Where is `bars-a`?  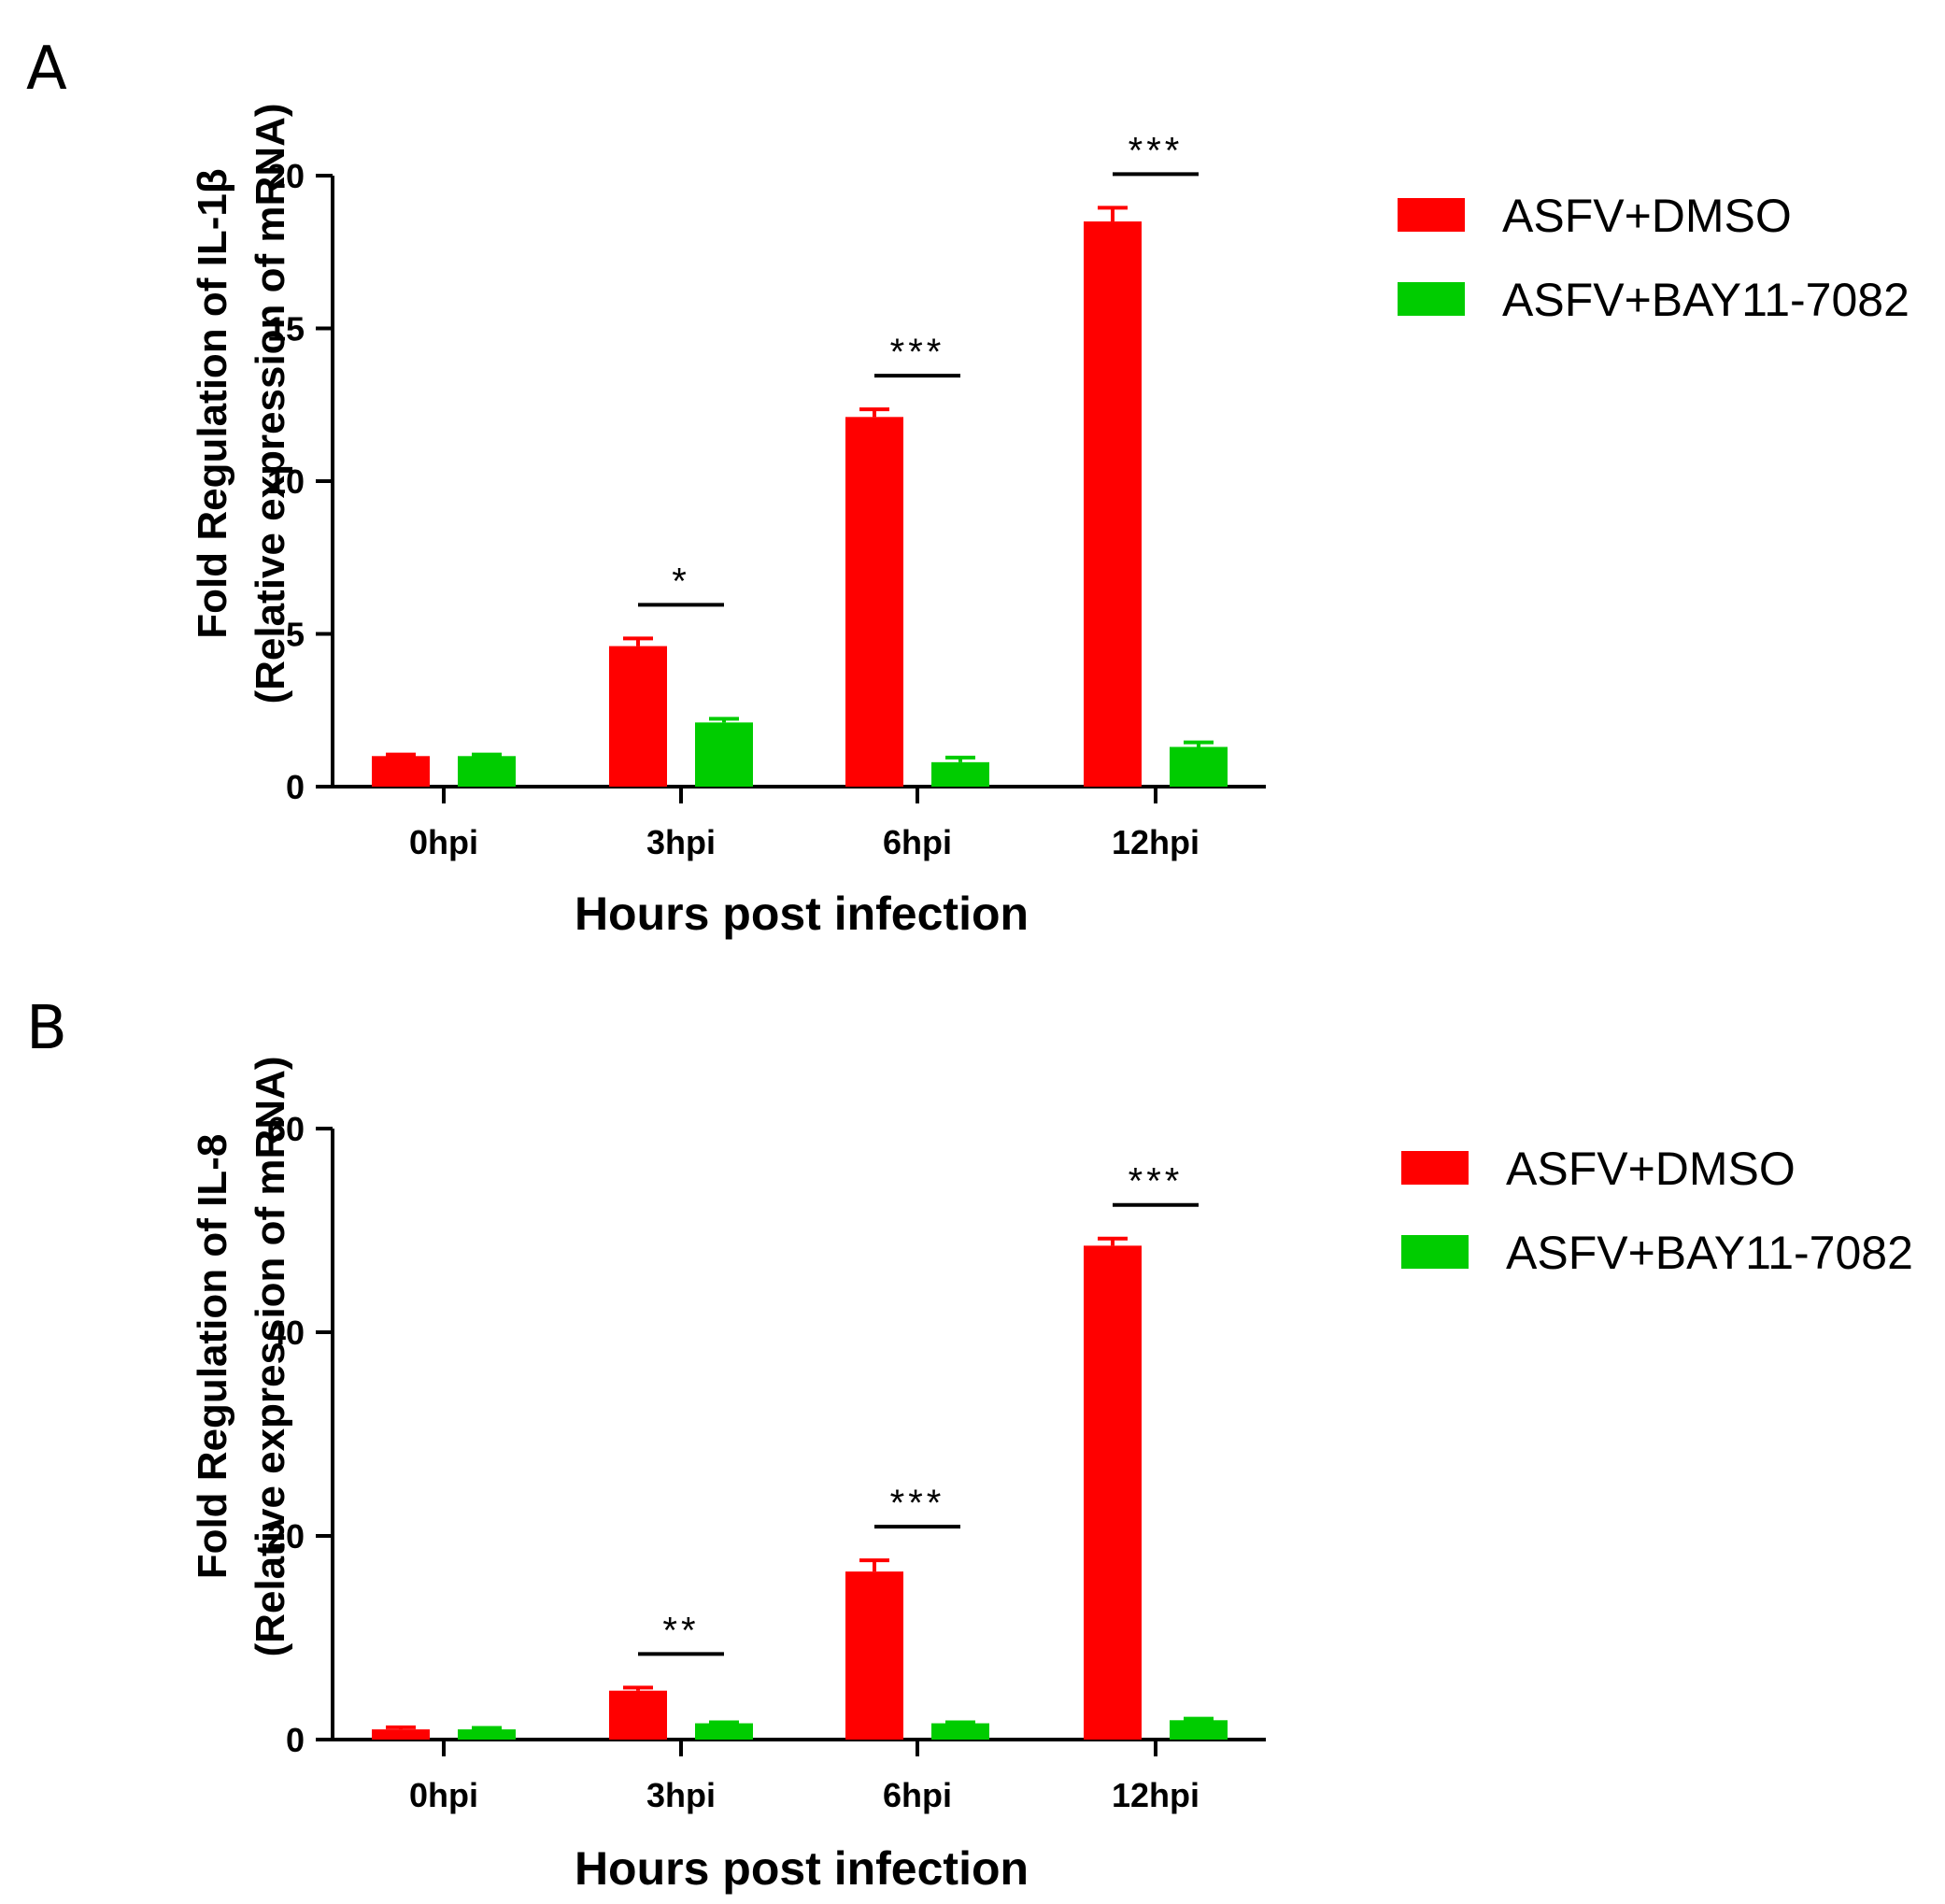 bars-a is located at coordinates (800, 497).